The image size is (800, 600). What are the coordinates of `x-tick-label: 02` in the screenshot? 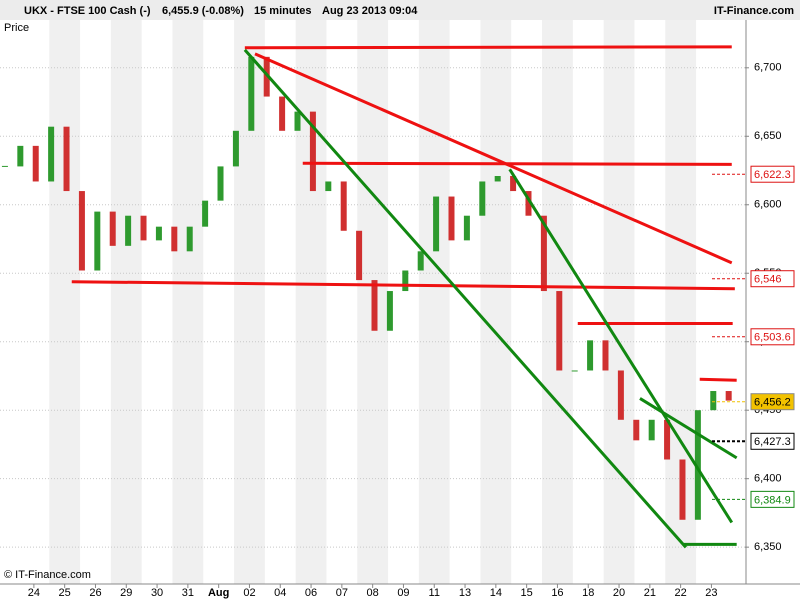 It's located at (249, 593).